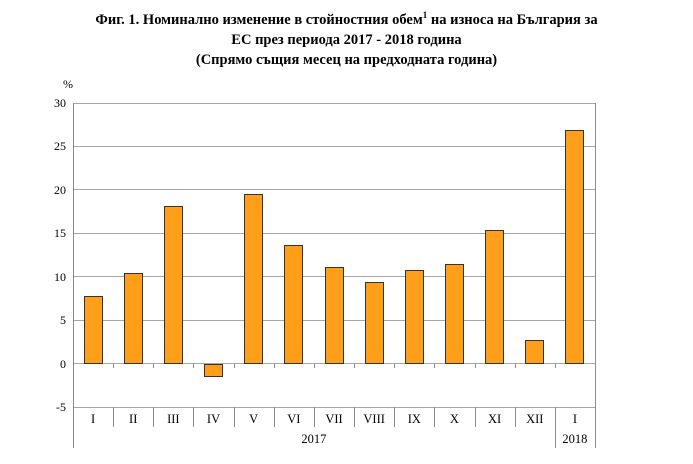 This screenshot has width=693, height=464. Describe the element at coordinates (334, 419) in the screenshot. I see `x-axis-category-label: VII` at that location.